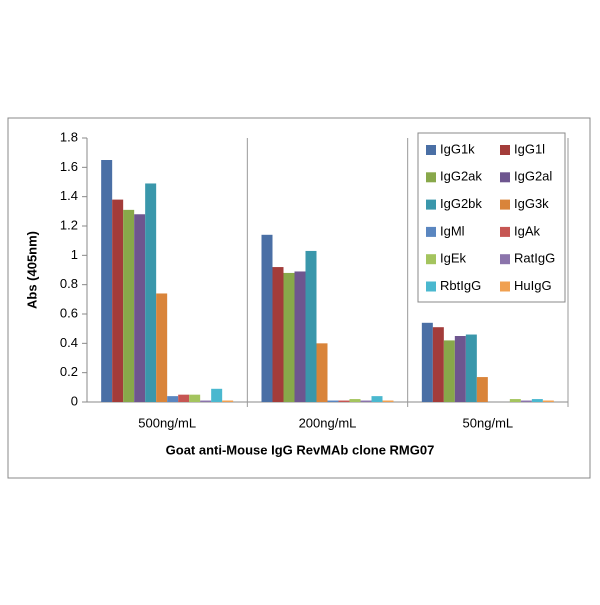  What do you see at coordinates (527, 230) in the screenshot?
I see `legend-label: IgAk` at bounding box center [527, 230].